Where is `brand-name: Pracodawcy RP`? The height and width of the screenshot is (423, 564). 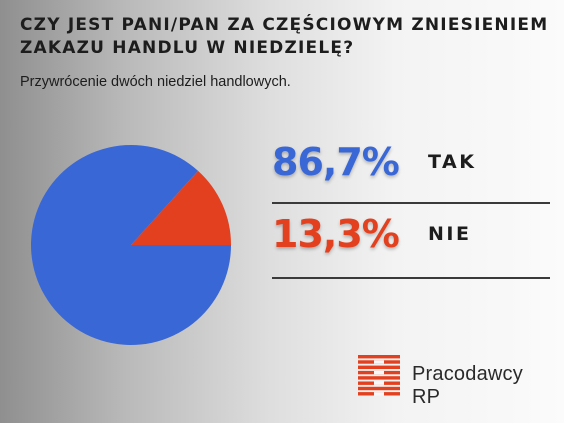 brand-name: Pracodawcy RP is located at coordinates (467, 385).